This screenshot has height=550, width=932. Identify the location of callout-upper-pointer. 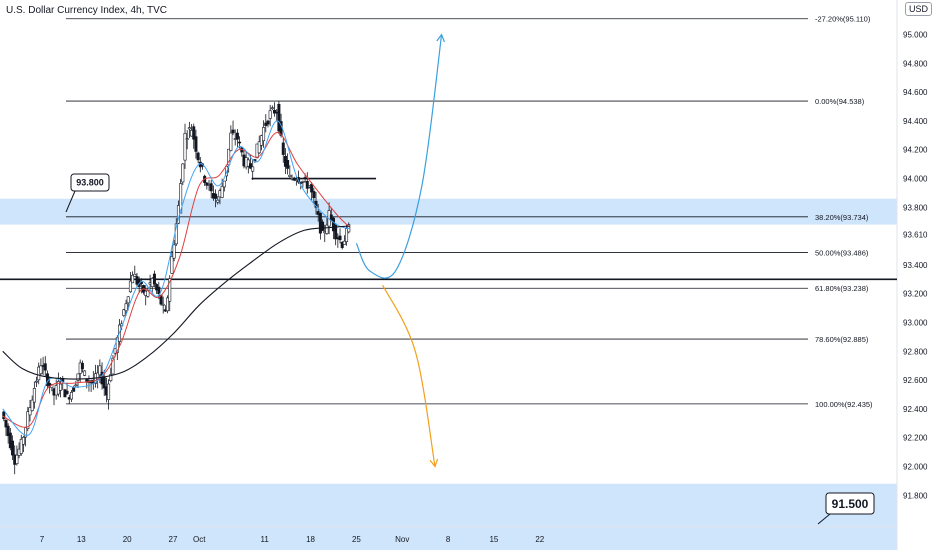
(70, 201).